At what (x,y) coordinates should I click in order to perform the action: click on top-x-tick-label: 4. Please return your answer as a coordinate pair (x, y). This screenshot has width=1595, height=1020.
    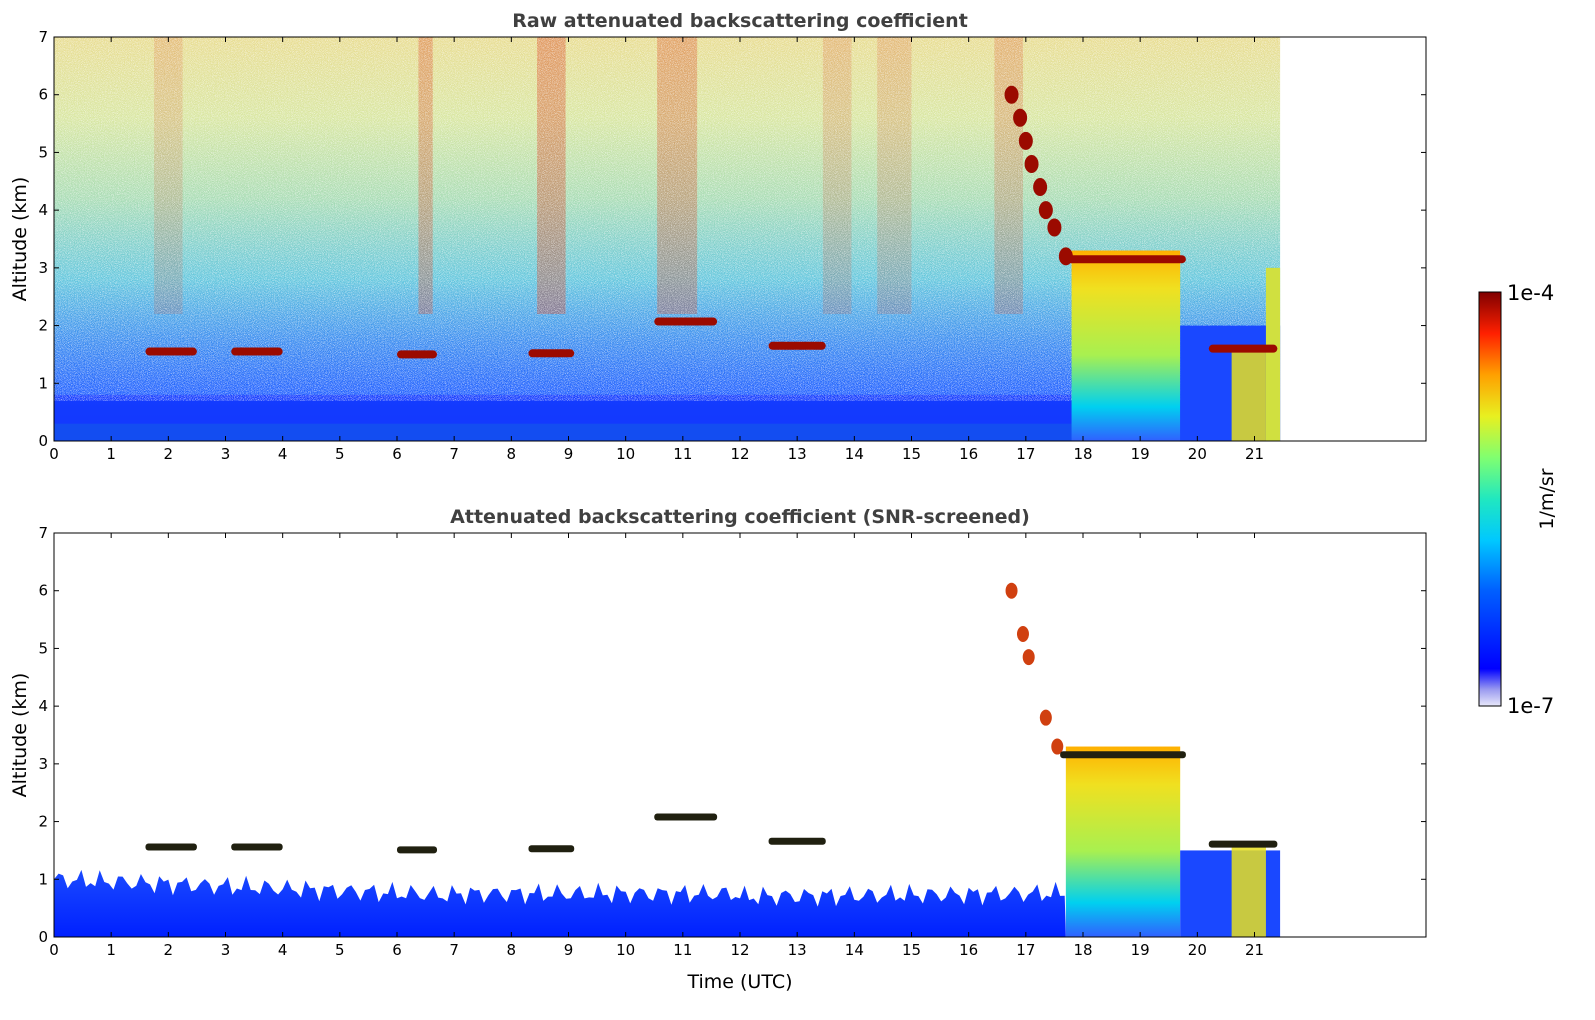
    Looking at the image, I should click on (283, 454).